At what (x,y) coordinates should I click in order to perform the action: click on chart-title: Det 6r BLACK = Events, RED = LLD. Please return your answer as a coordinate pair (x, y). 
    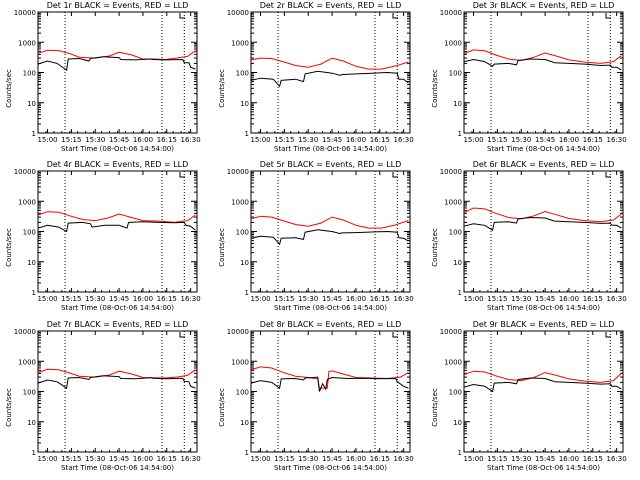
    Looking at the image, I should click on (544, 164).